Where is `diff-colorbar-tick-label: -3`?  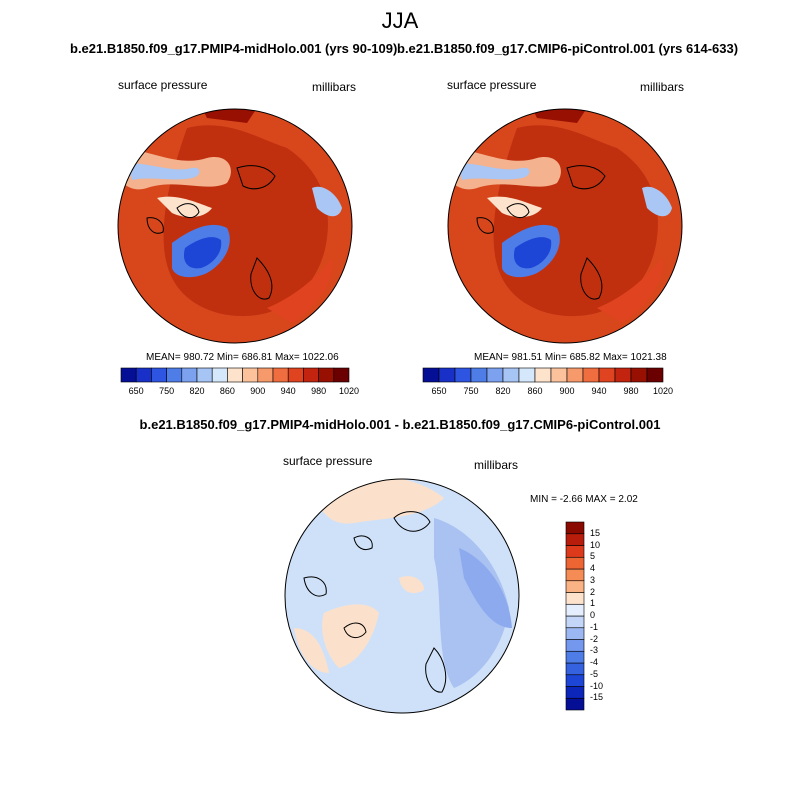 diff-colorbar-tick-label: -3 is located at coordinates (594, 650).